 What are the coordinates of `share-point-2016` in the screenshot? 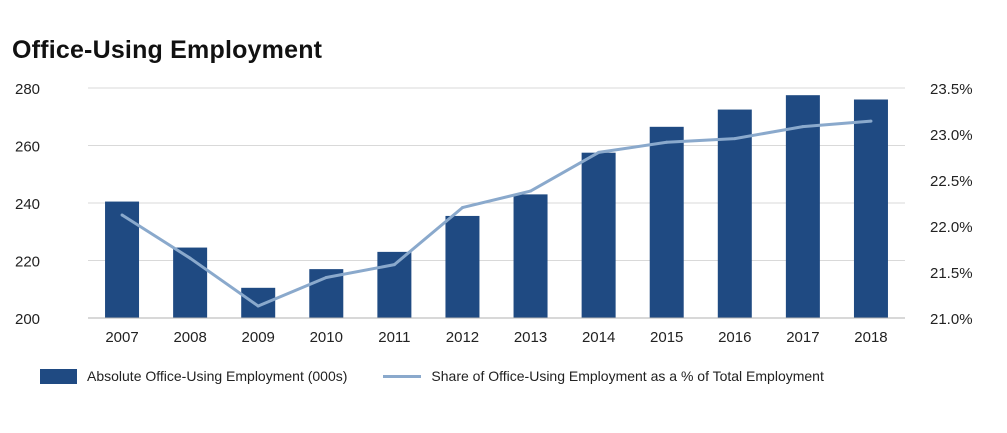 It's located at (735, 139).